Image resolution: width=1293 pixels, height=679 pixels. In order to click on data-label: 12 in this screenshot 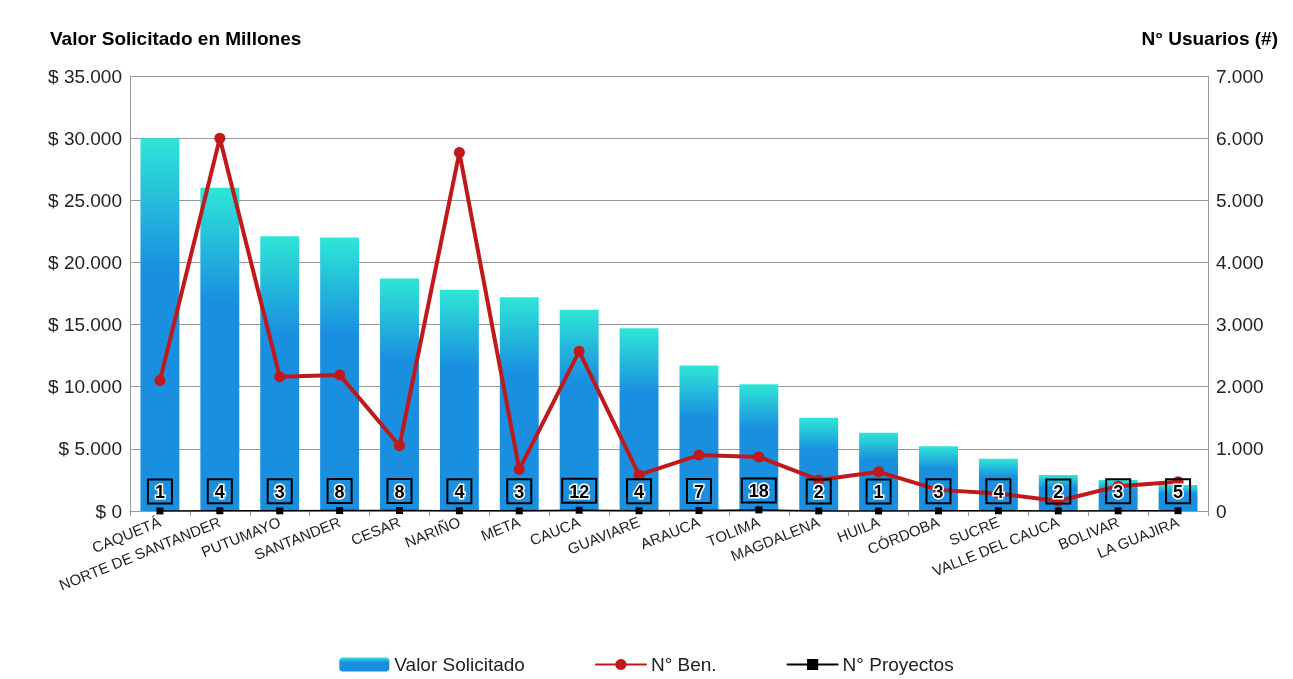, I will do `click(579, 491)`.